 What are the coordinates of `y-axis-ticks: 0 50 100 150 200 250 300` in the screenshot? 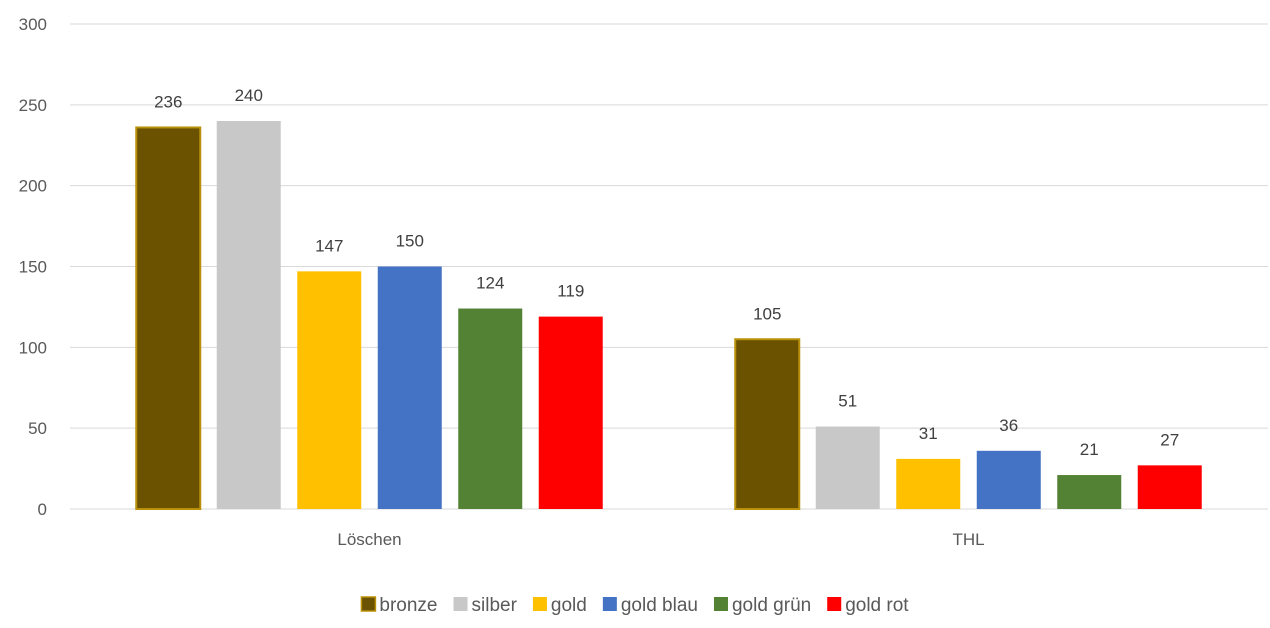 It's located at (33, 267).